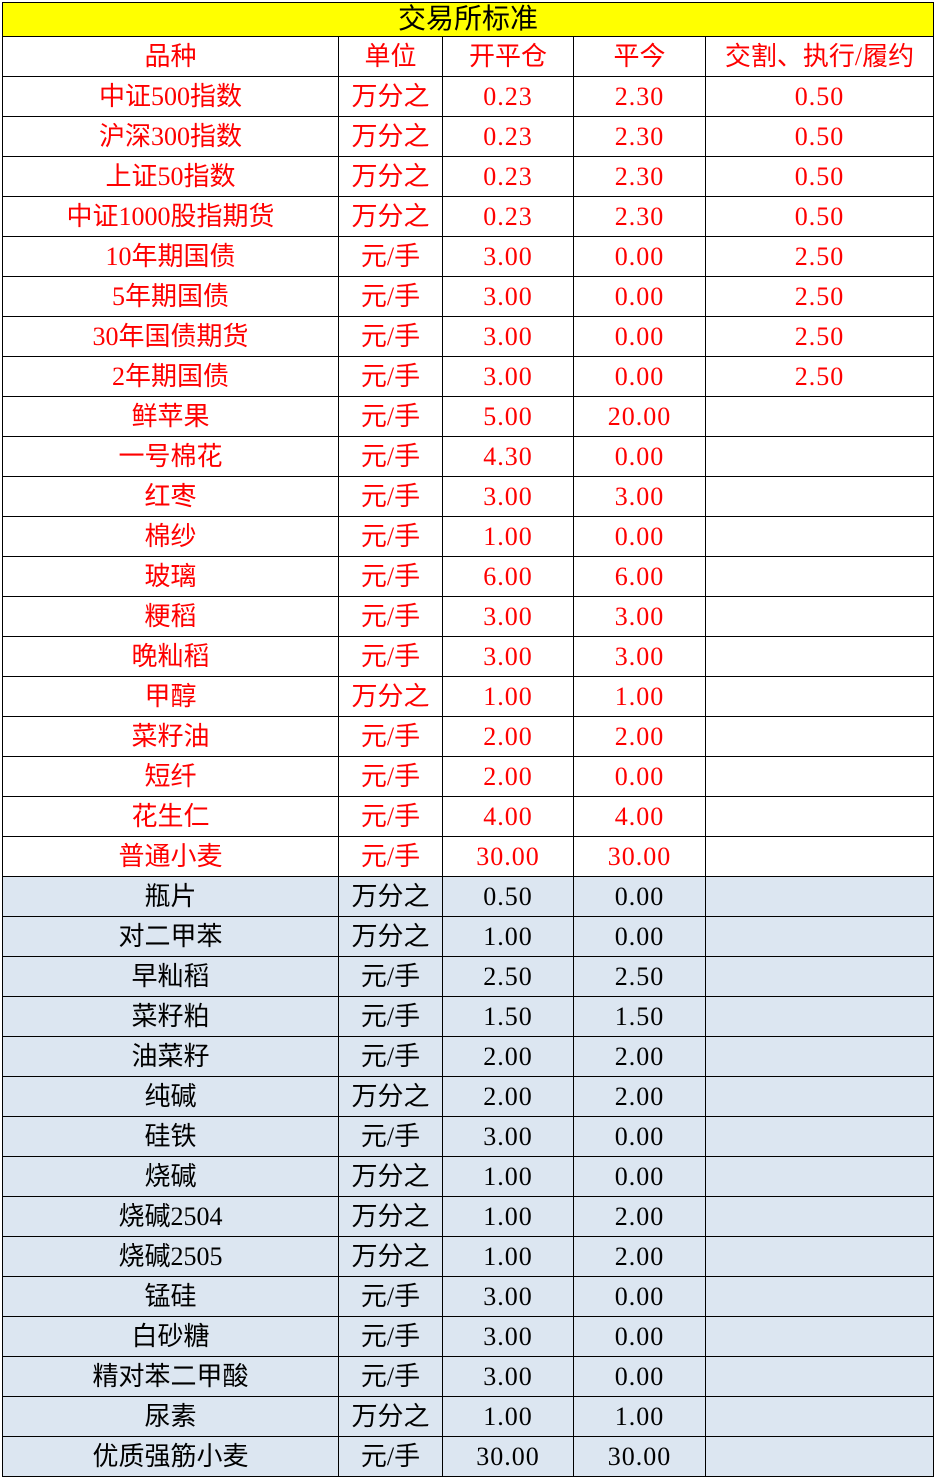 The width and height of the screenshot is (935, 1481). I want to click on table-row: 优质强筋小麦 元/手 30.00 30.00, so click(468, 1456).